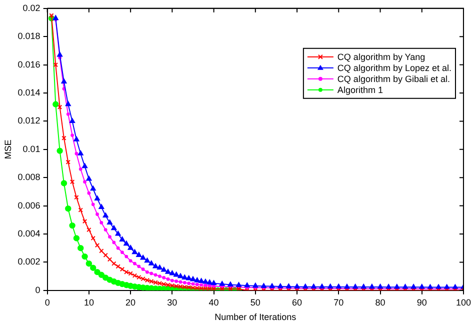 The width and height of the screenshot is (474, 324). What do you see at coordinates (172, 302) in the screenshot?
I see `x-tick-label: 30` at bounding box center [172, 302].